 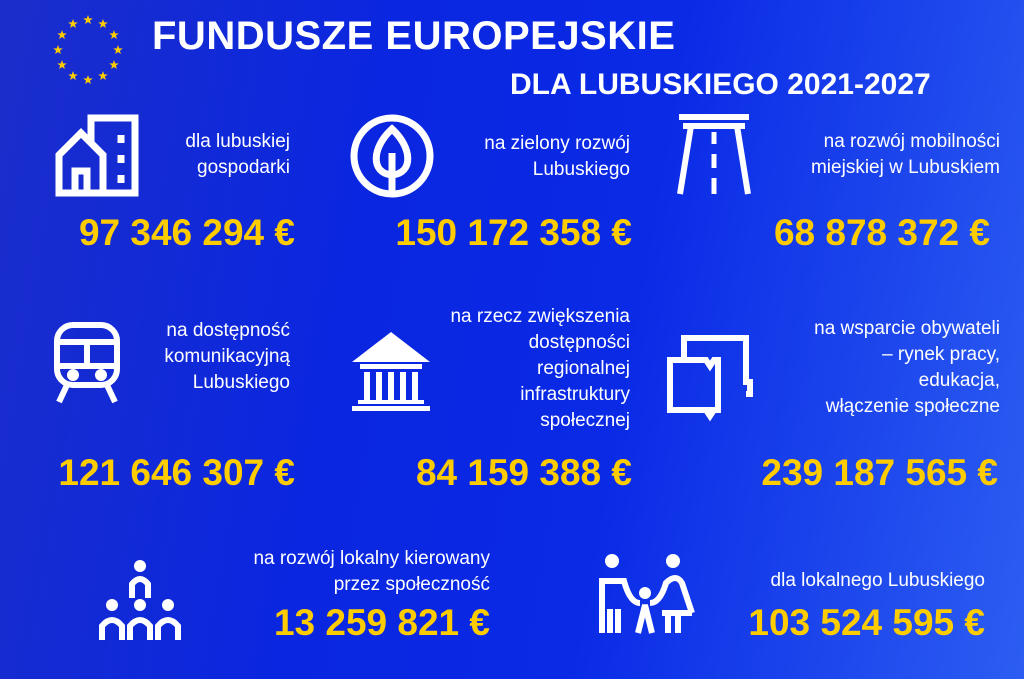 I want to click on item-label: dla lokalnego Lubuskiego, so click(x=877, y=580).